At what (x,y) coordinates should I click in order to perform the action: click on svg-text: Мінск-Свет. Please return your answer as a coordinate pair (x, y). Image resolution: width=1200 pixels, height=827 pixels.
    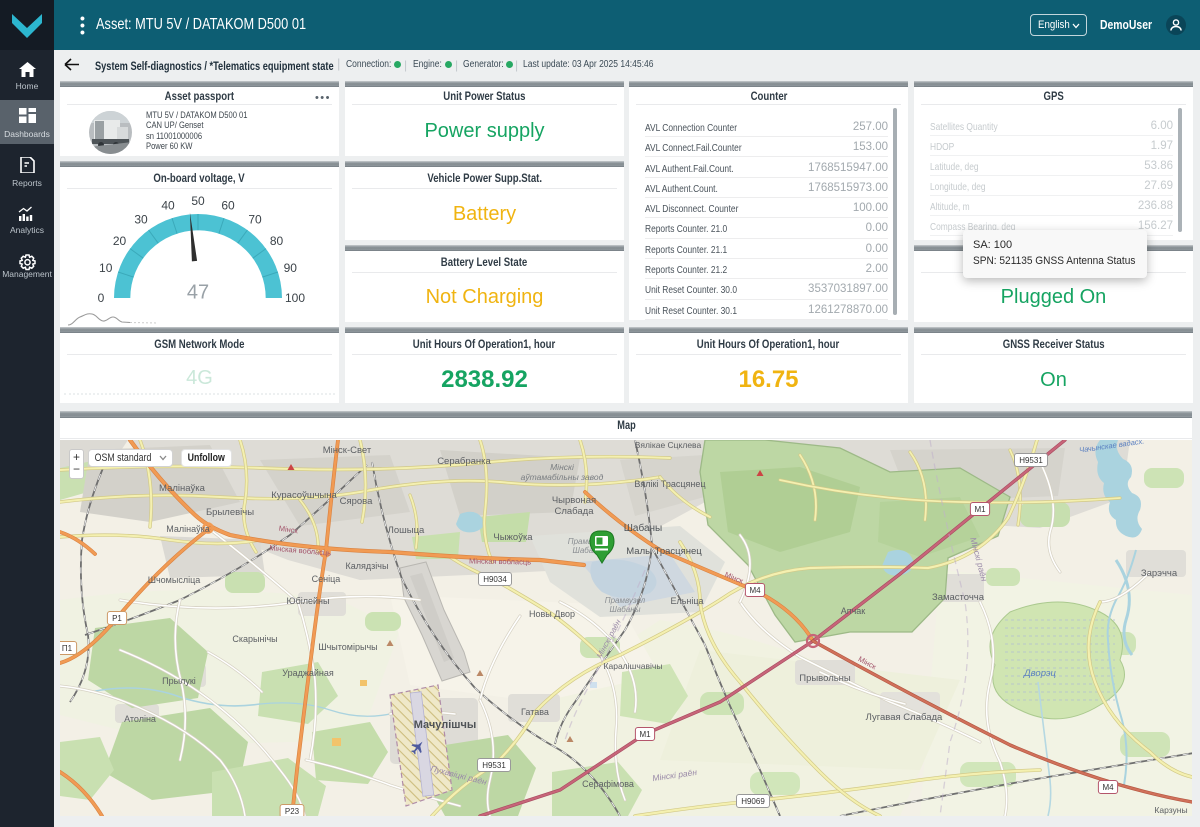
    Looking at the image, I should click on (347, 450).